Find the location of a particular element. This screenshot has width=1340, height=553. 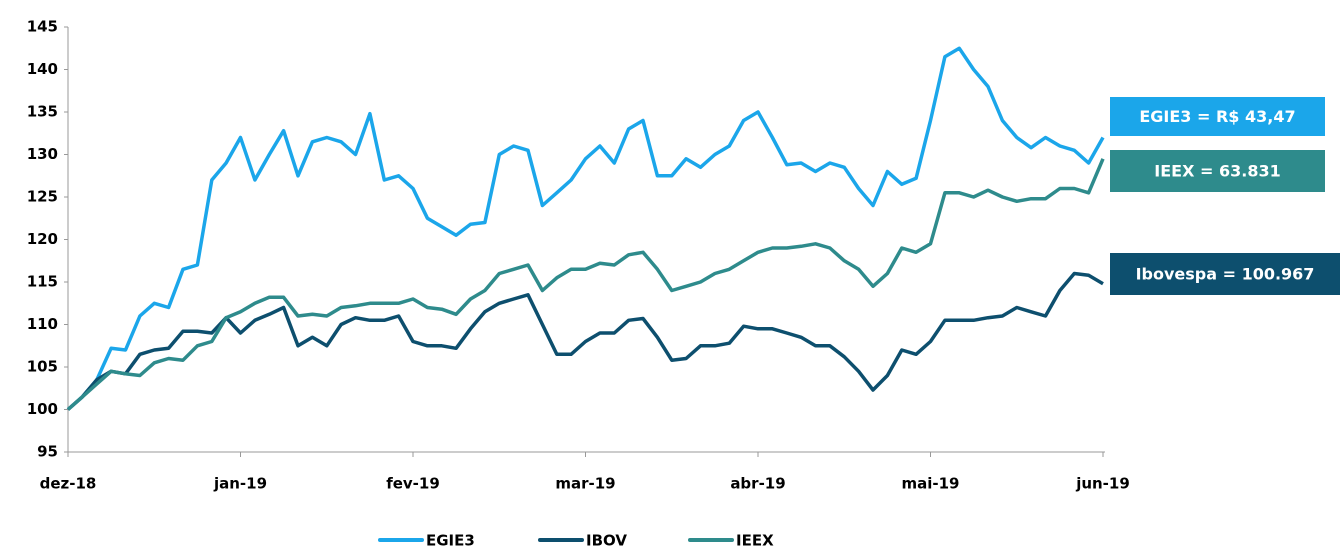

annotation-text: IEEX = 63.831 is located at coordinates (1217, 171).